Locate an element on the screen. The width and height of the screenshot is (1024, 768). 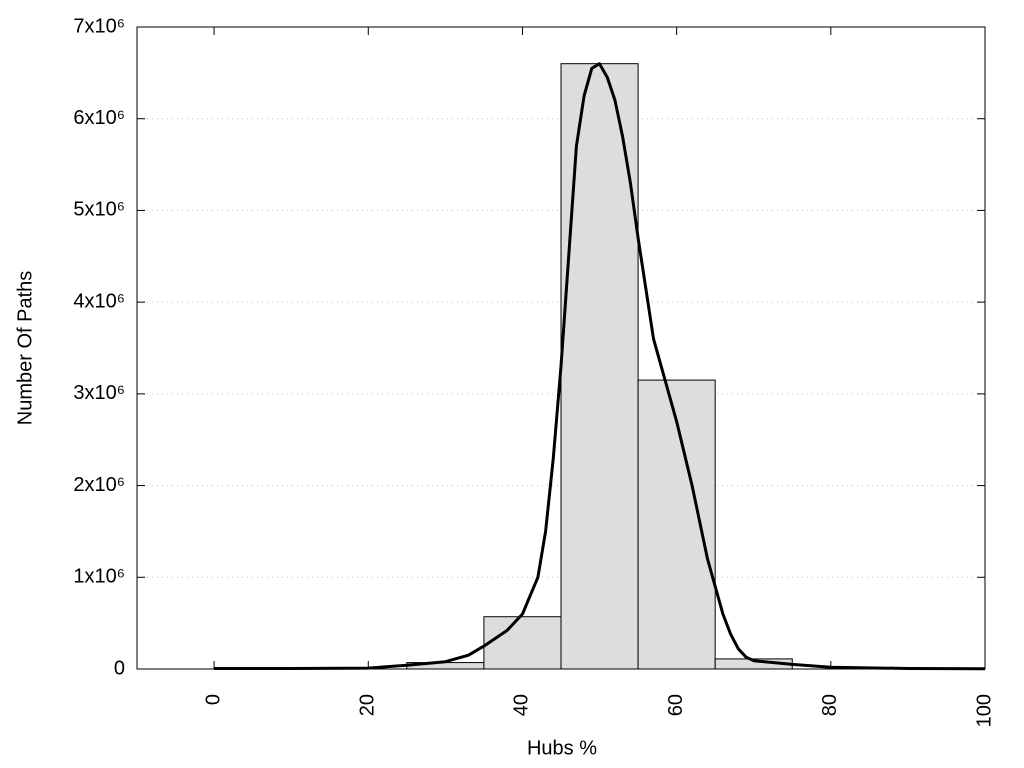
y-tick-label: 5x10⁶ is located at coordinates (99, 210).